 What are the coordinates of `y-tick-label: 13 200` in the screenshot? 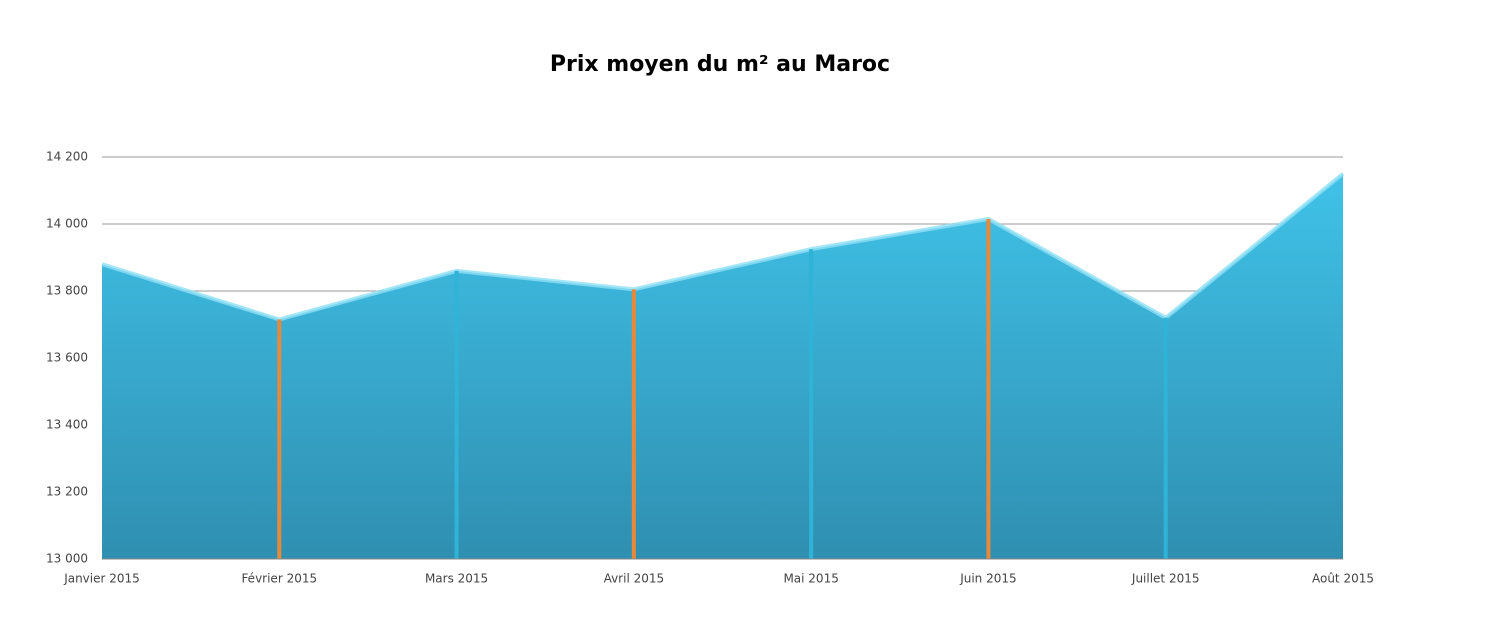 It's located at (67, 492).